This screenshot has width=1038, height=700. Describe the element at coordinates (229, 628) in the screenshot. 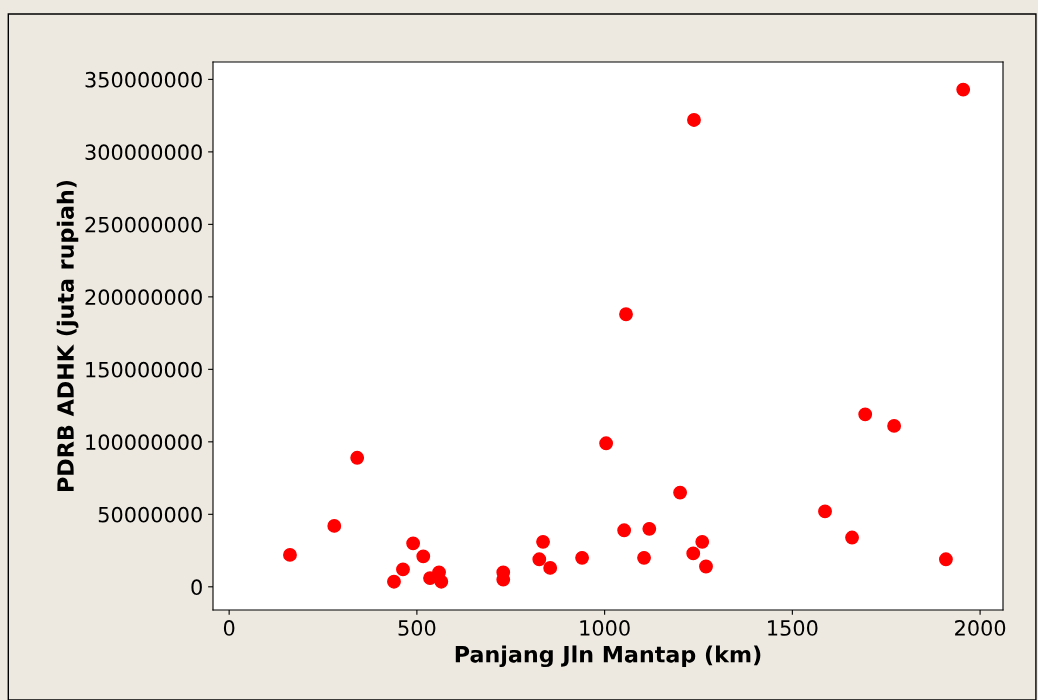

I see `x-tick-label: 0` at that location.